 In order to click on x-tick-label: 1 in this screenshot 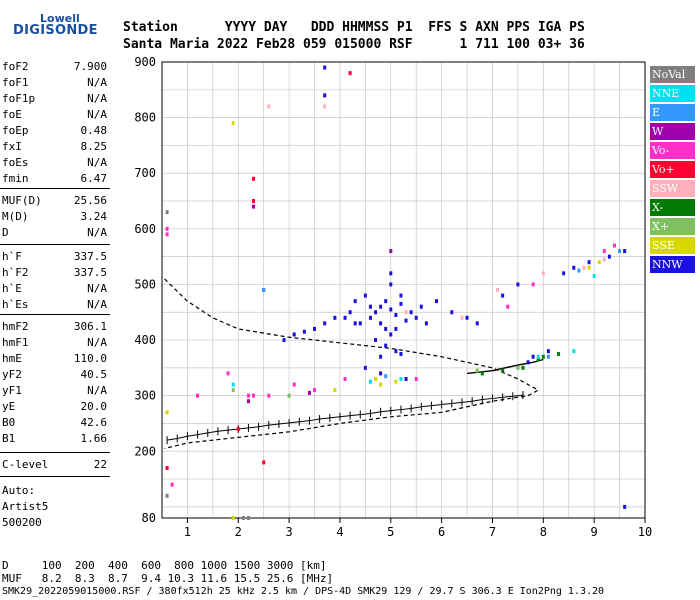, I will do `click(187, 532)`.